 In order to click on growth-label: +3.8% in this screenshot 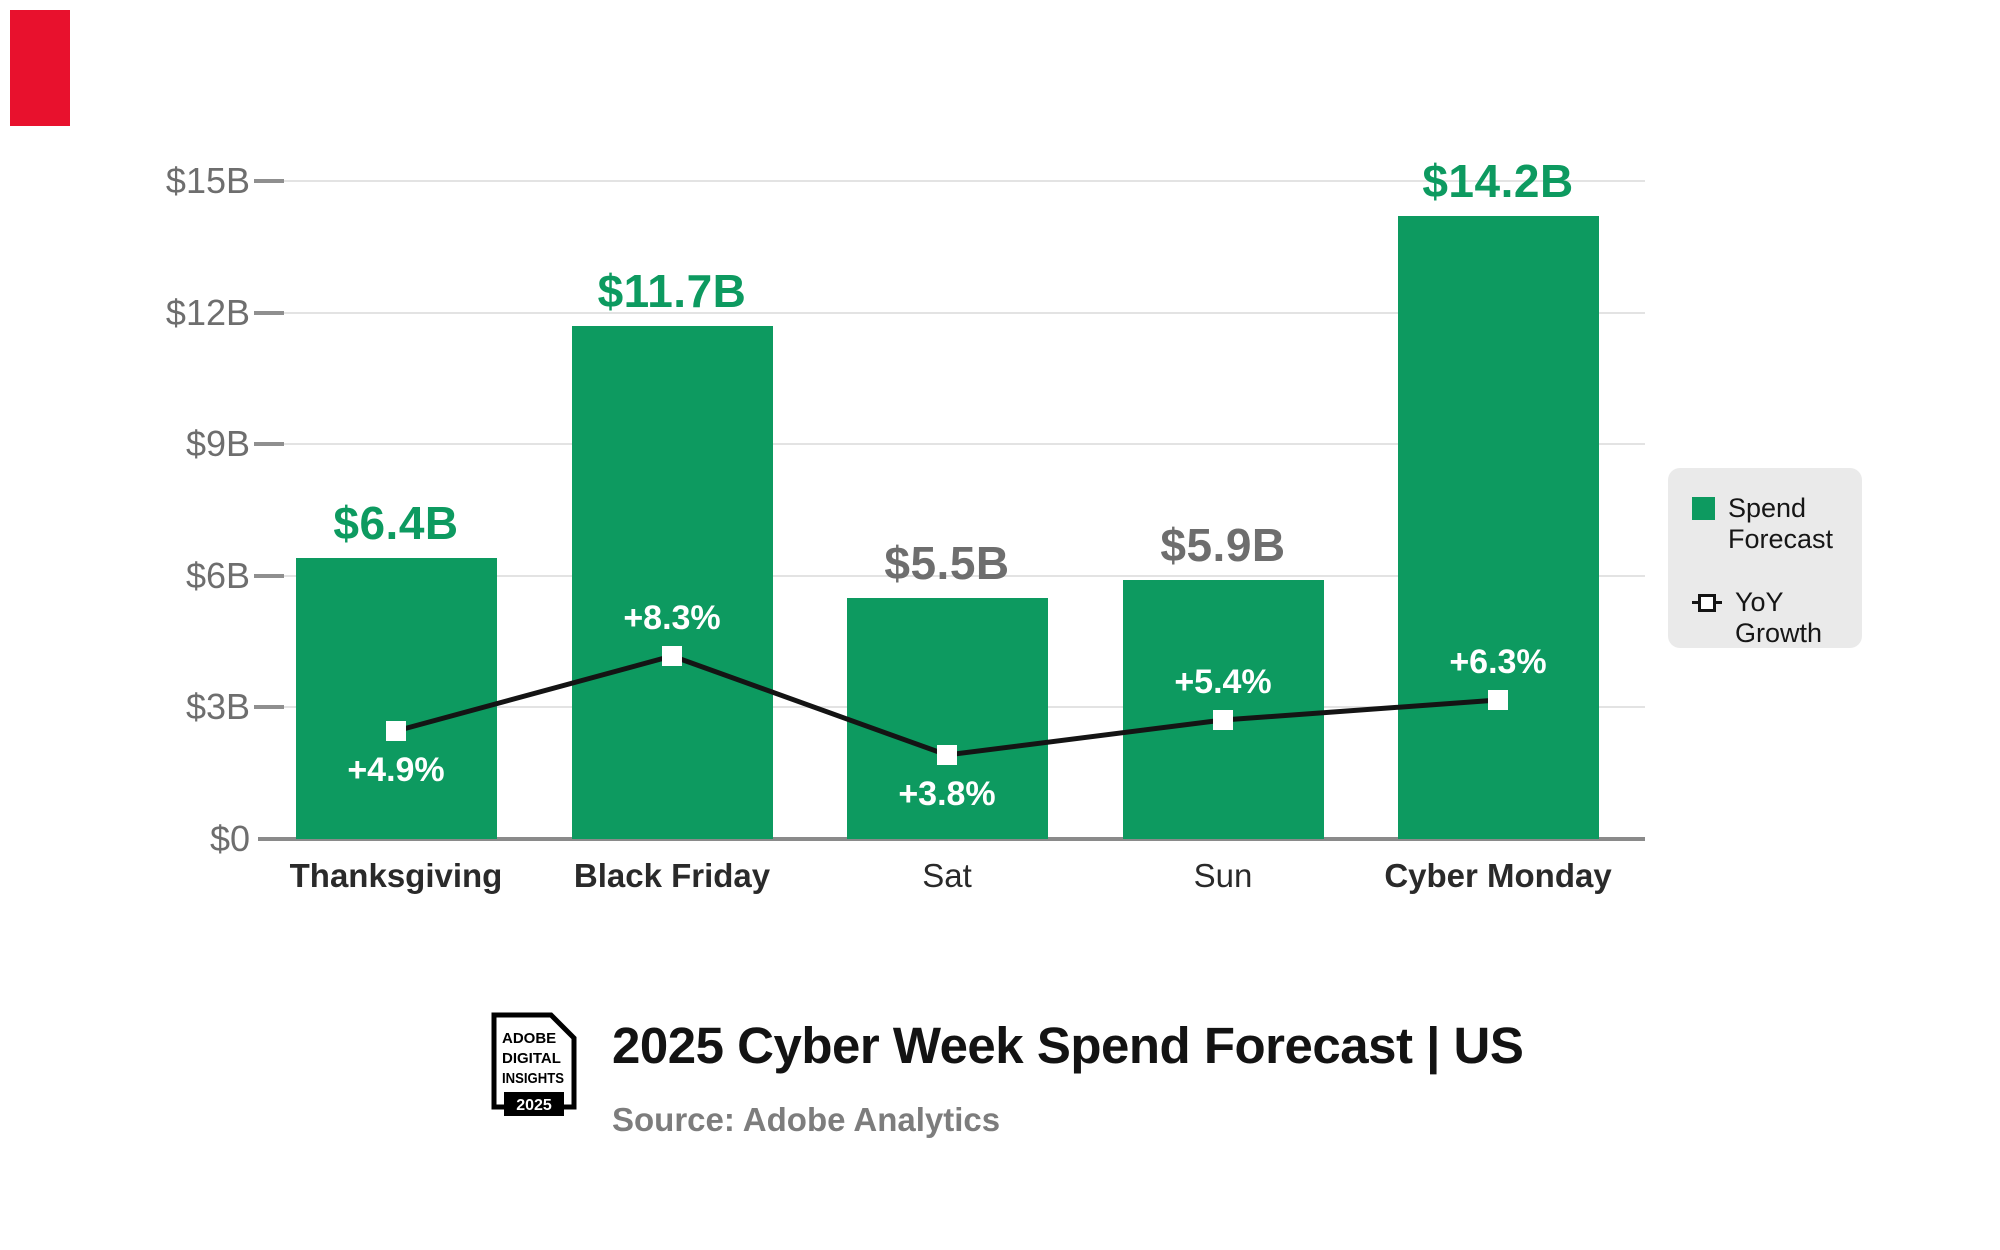, I will do `click(947, 794)`.